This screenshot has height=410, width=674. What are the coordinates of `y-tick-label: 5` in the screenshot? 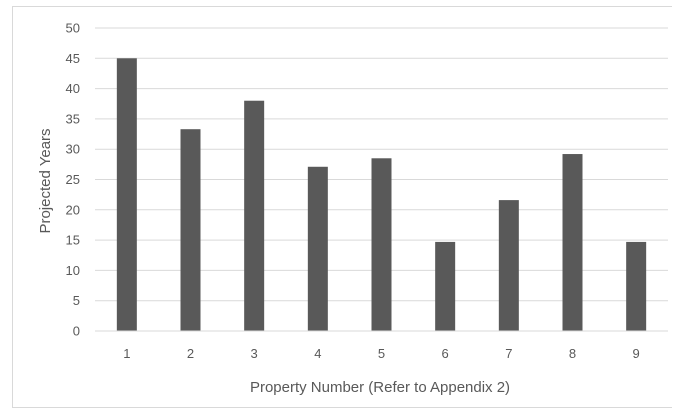 It's located at (76, 300).